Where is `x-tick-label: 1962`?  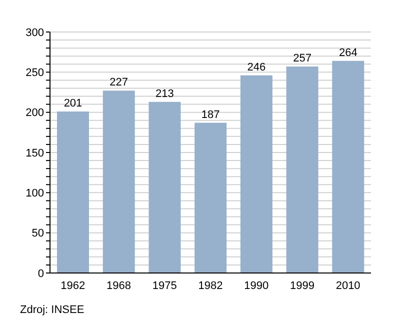 x-tick-label: 1962 is located at coordinates (73, 286).